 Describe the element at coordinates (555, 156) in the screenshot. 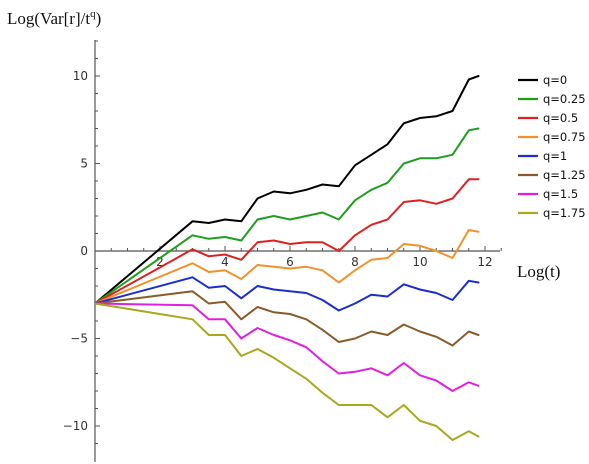

I see `legend-label: q=1` at that location.